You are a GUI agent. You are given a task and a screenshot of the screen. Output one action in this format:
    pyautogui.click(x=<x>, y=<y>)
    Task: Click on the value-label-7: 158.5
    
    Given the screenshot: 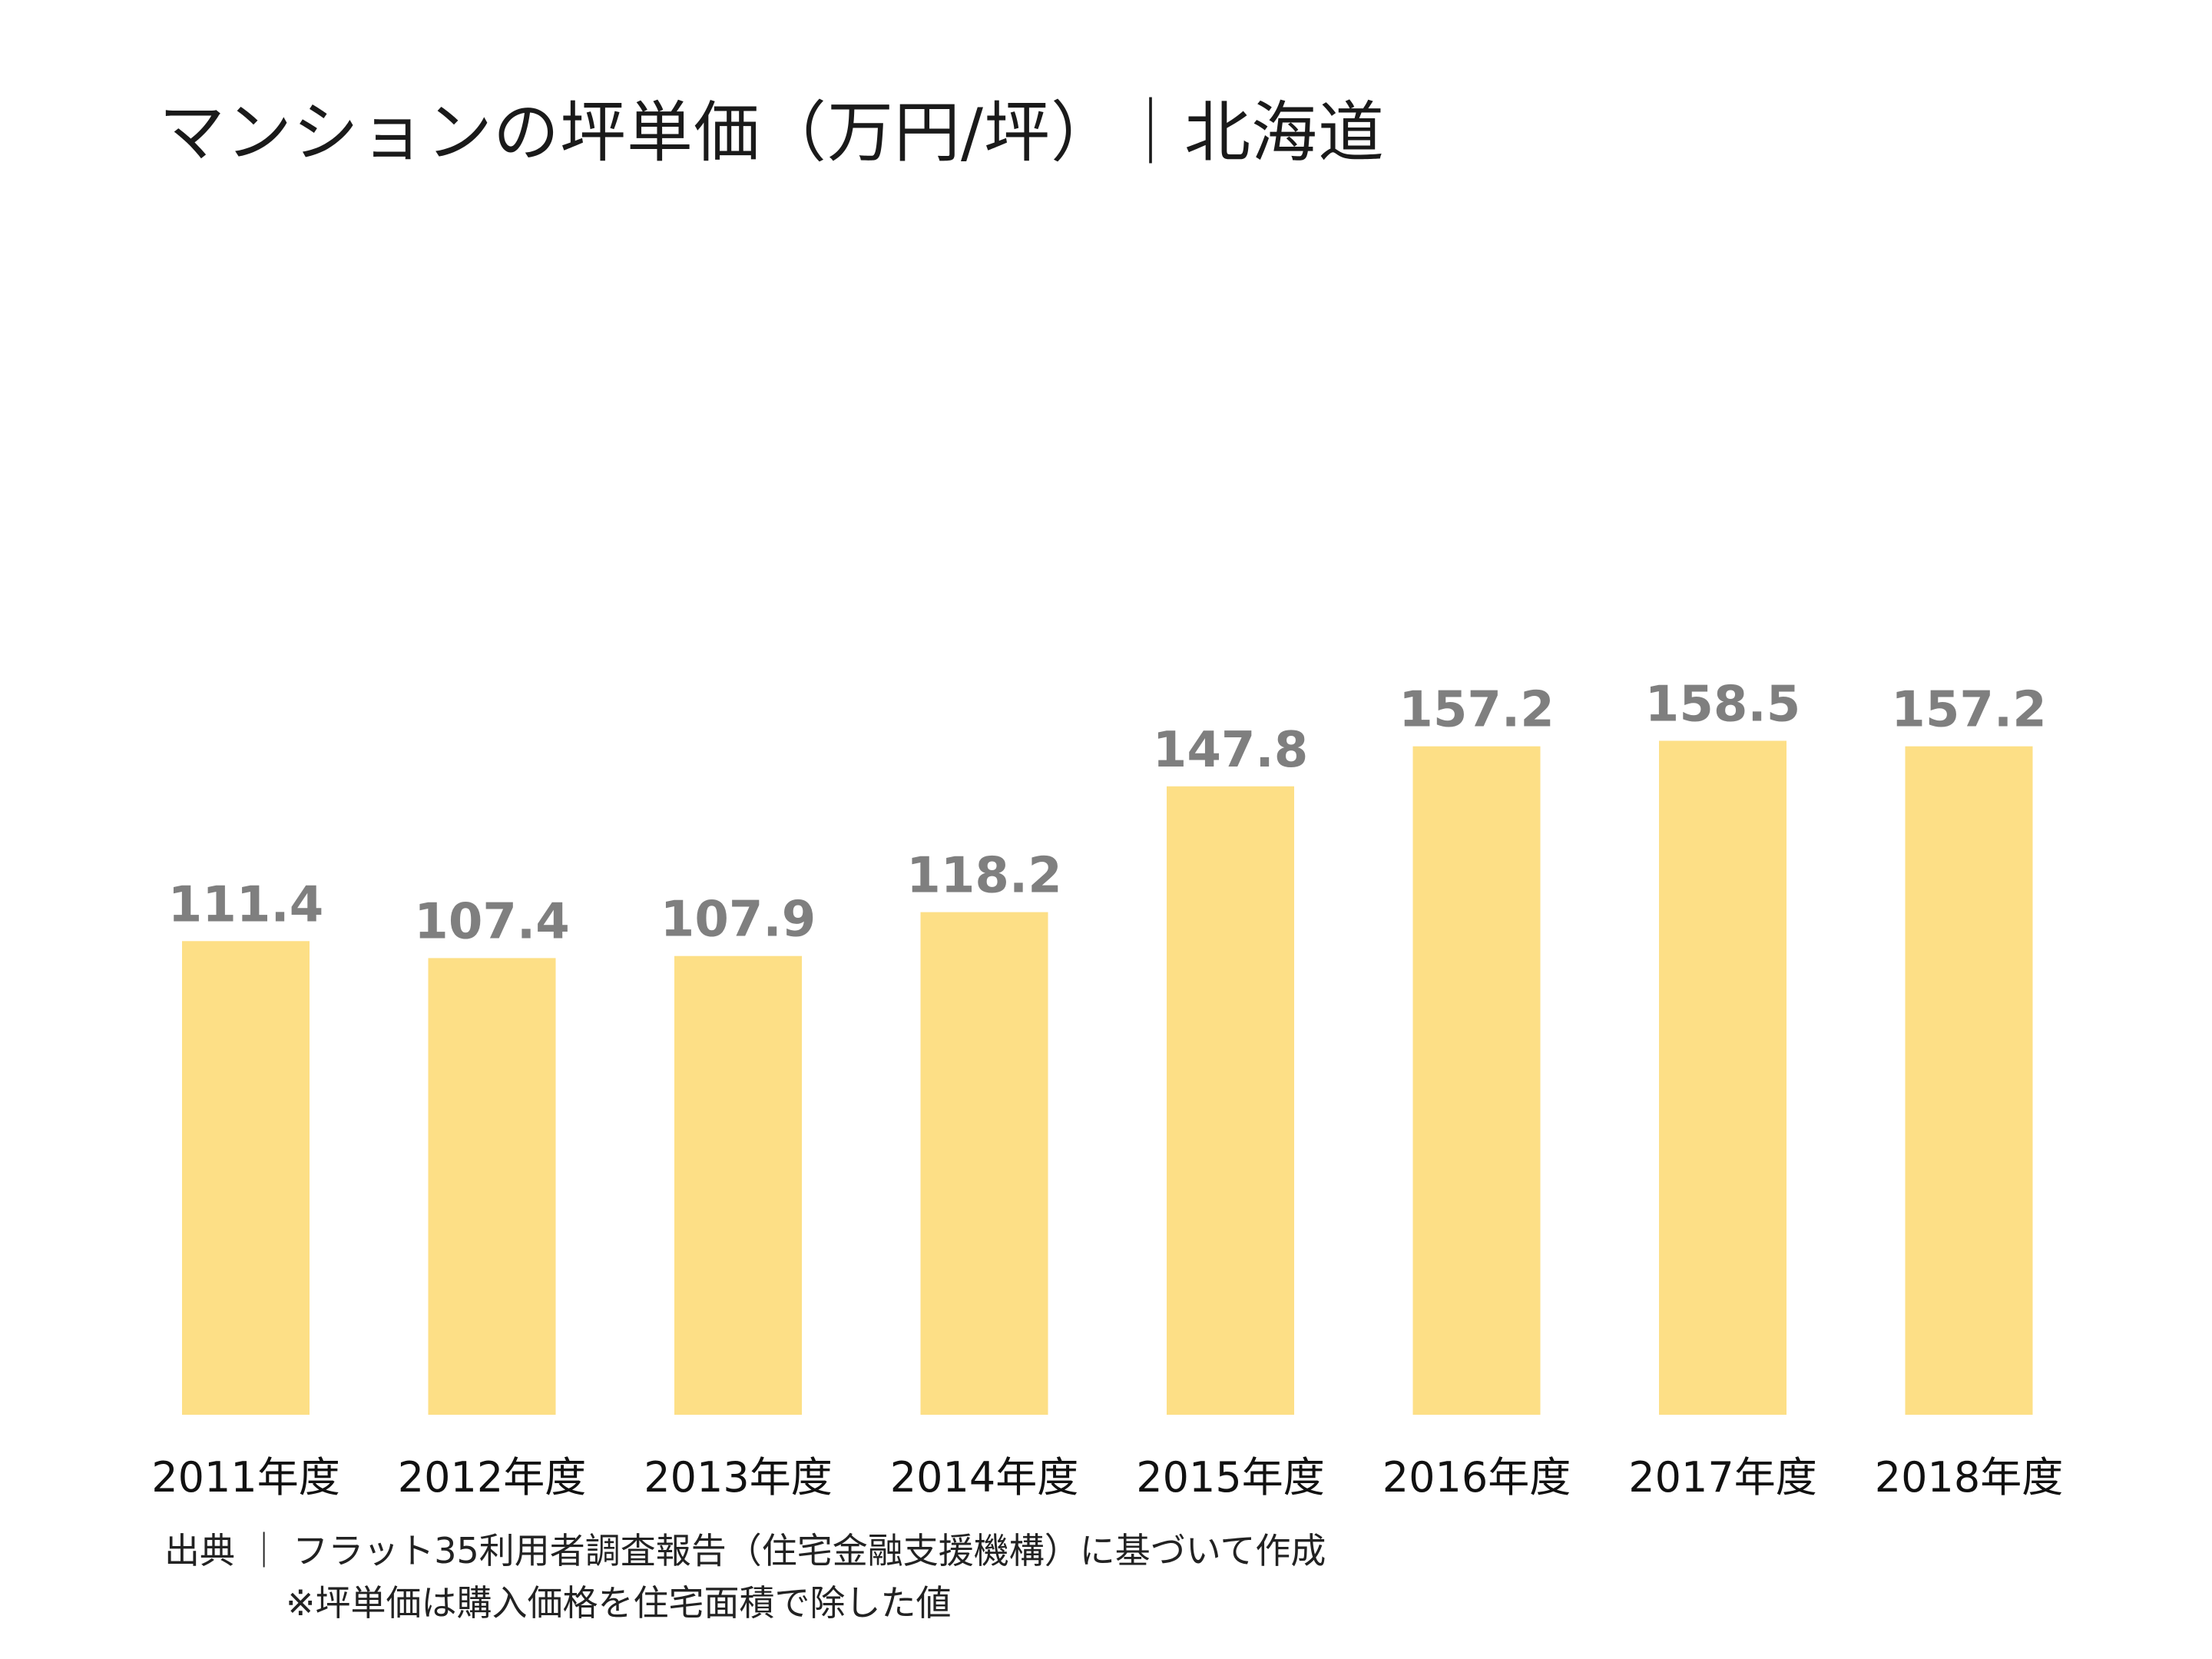 What is the action you would take?
    pyautogui.click(x=1723, y=705)
    